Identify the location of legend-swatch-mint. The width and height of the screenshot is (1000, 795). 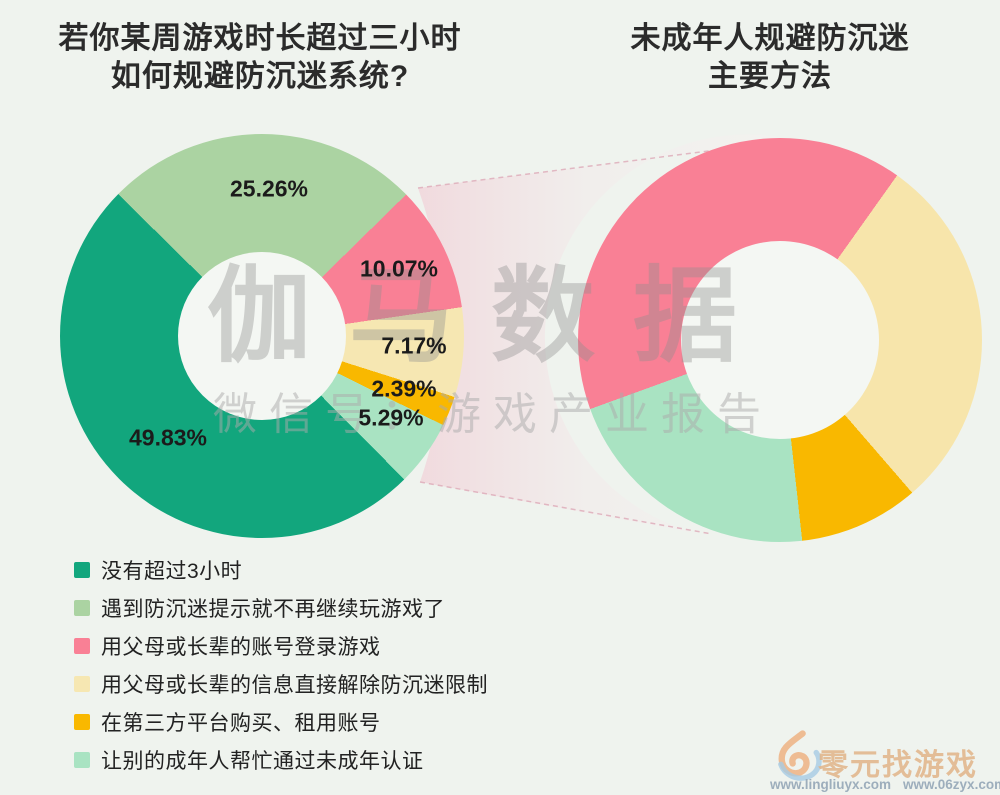
(82, 760).